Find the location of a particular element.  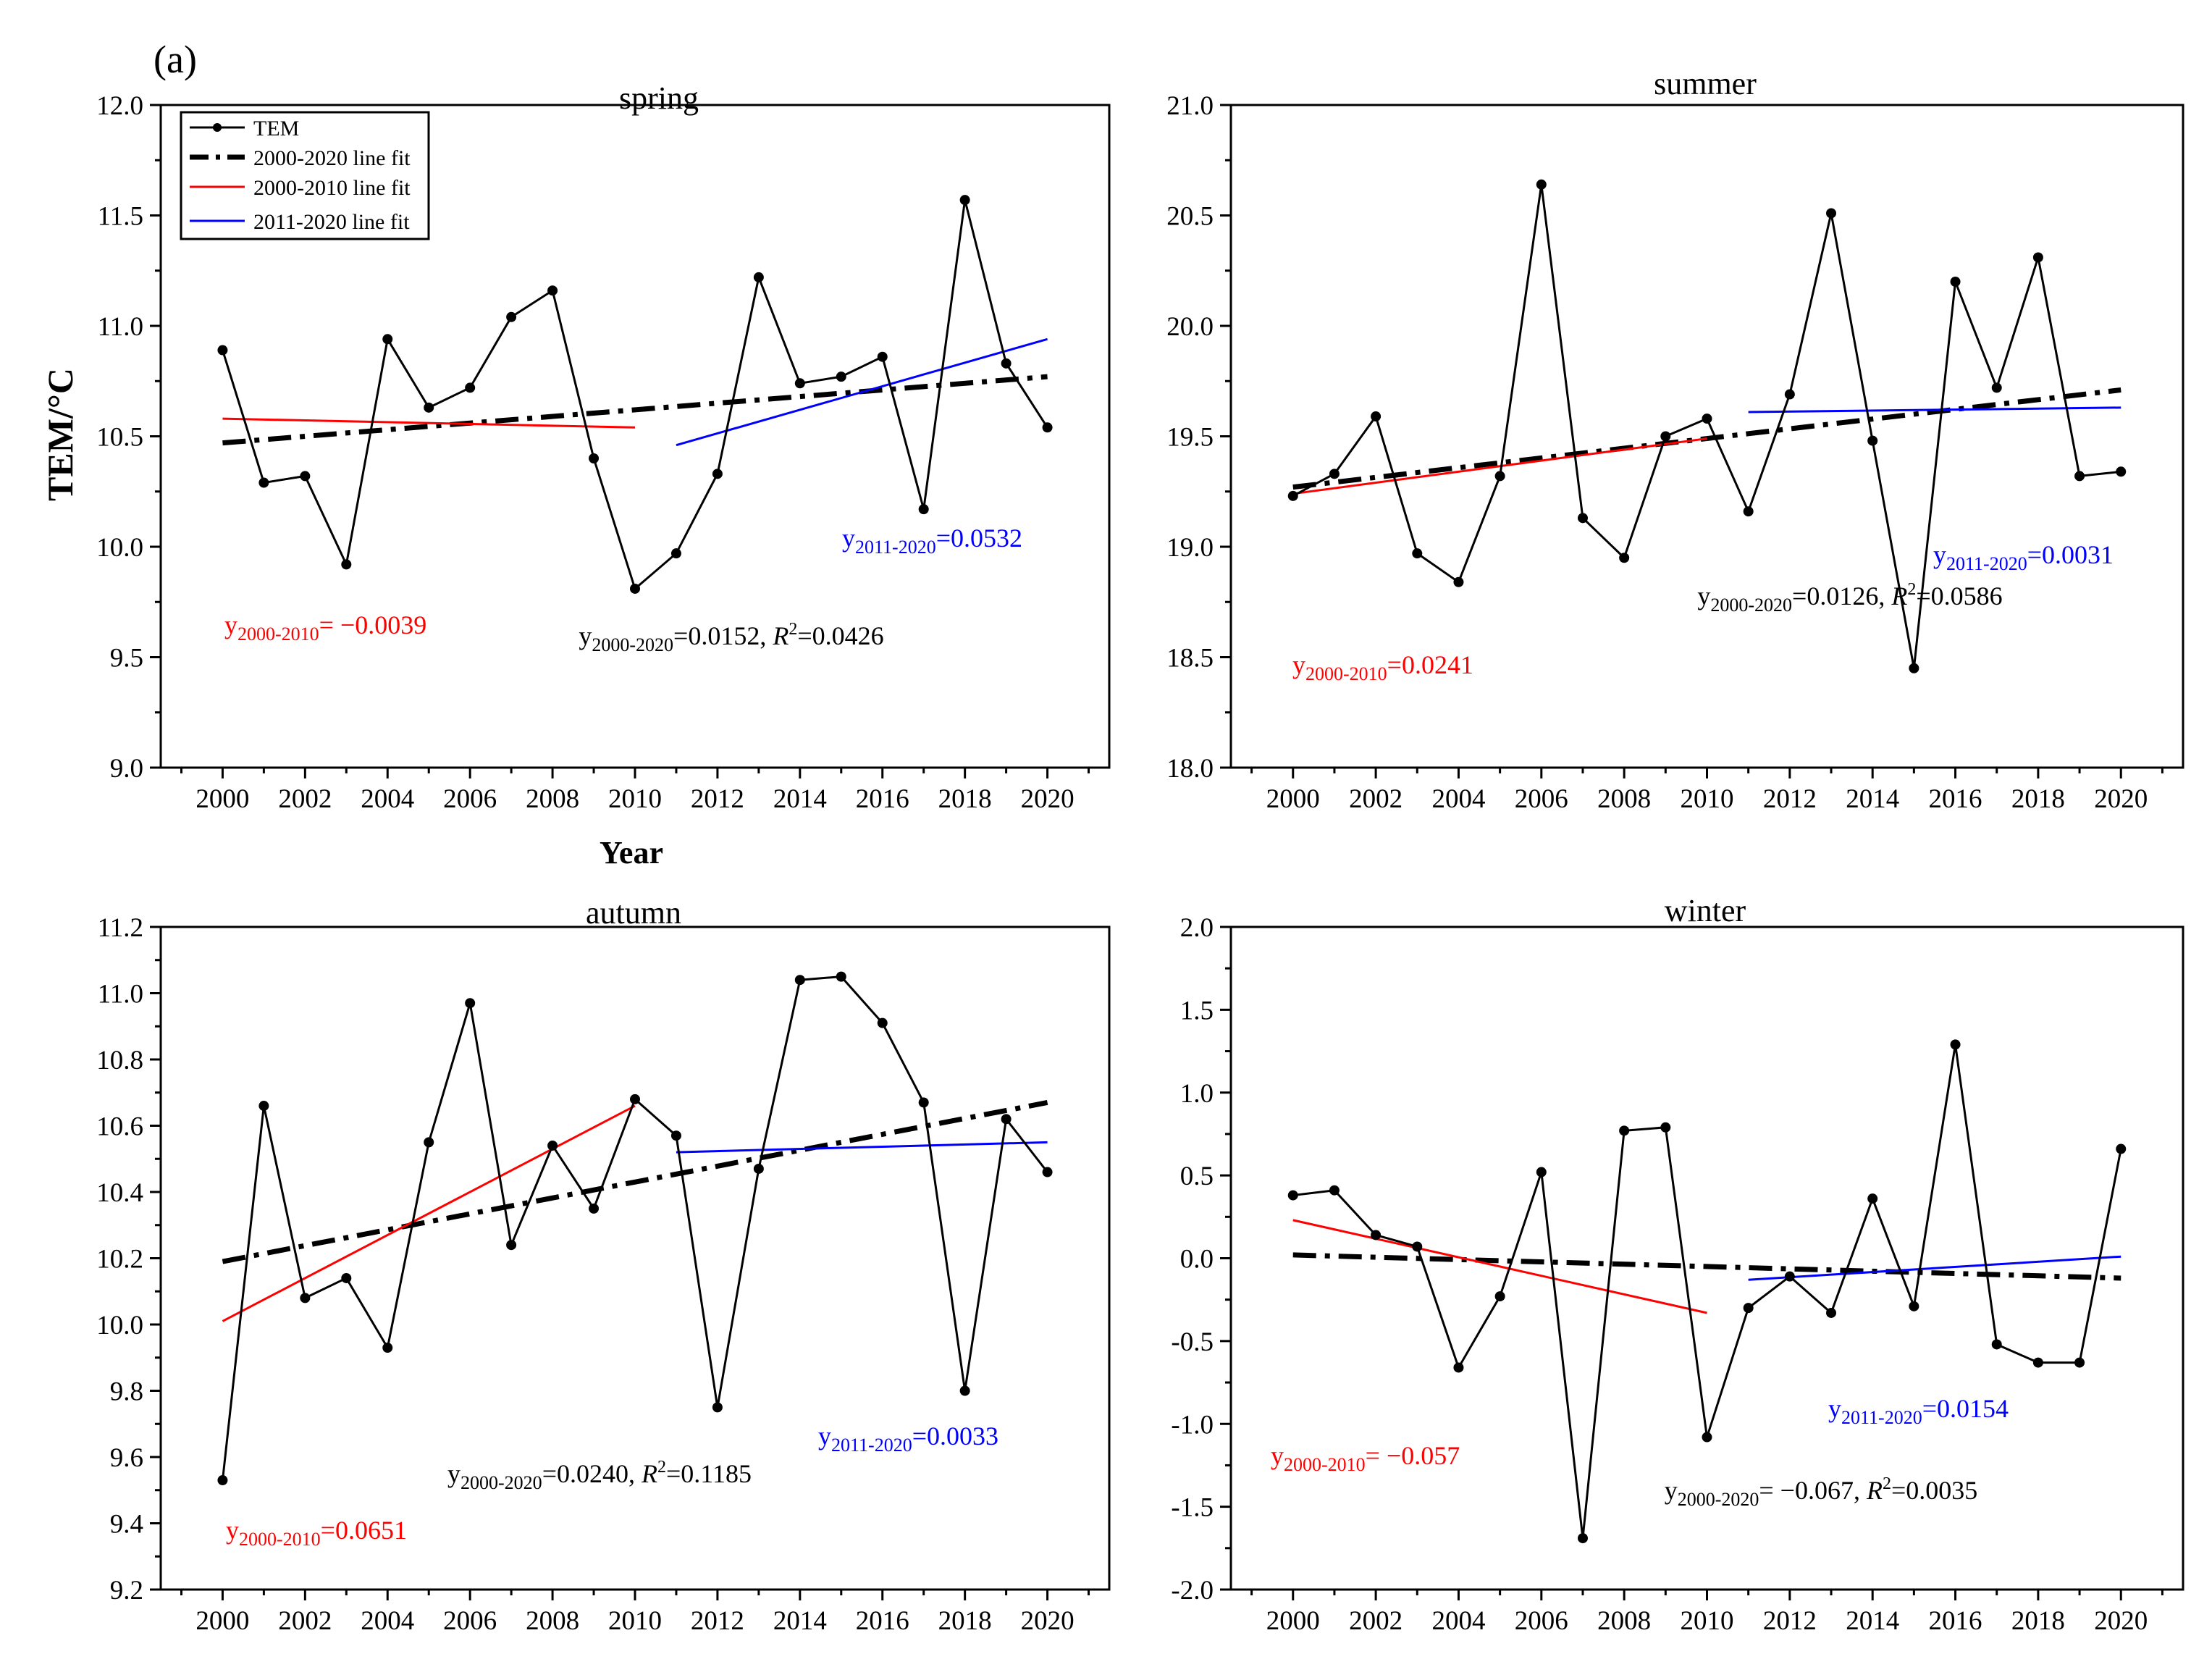

y-tick-label: 19.0 is located at coordinates (1190, 548).